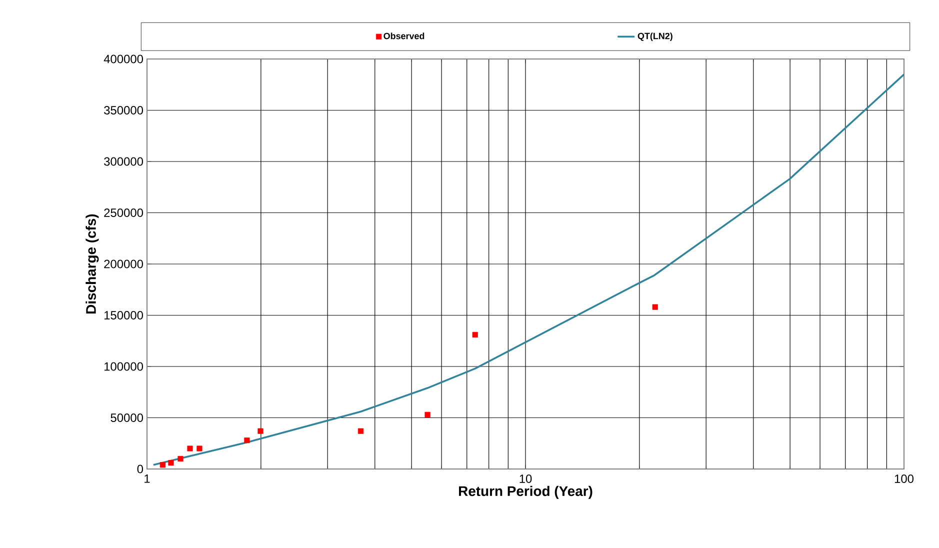 The image size is (939, 548). I want to click on legend-label: QT(LN2), so click(655, 36).